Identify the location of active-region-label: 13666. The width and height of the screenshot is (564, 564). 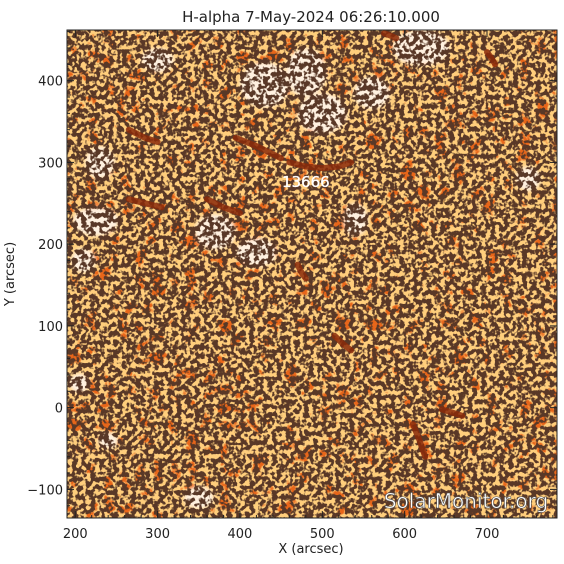
(306, 182).